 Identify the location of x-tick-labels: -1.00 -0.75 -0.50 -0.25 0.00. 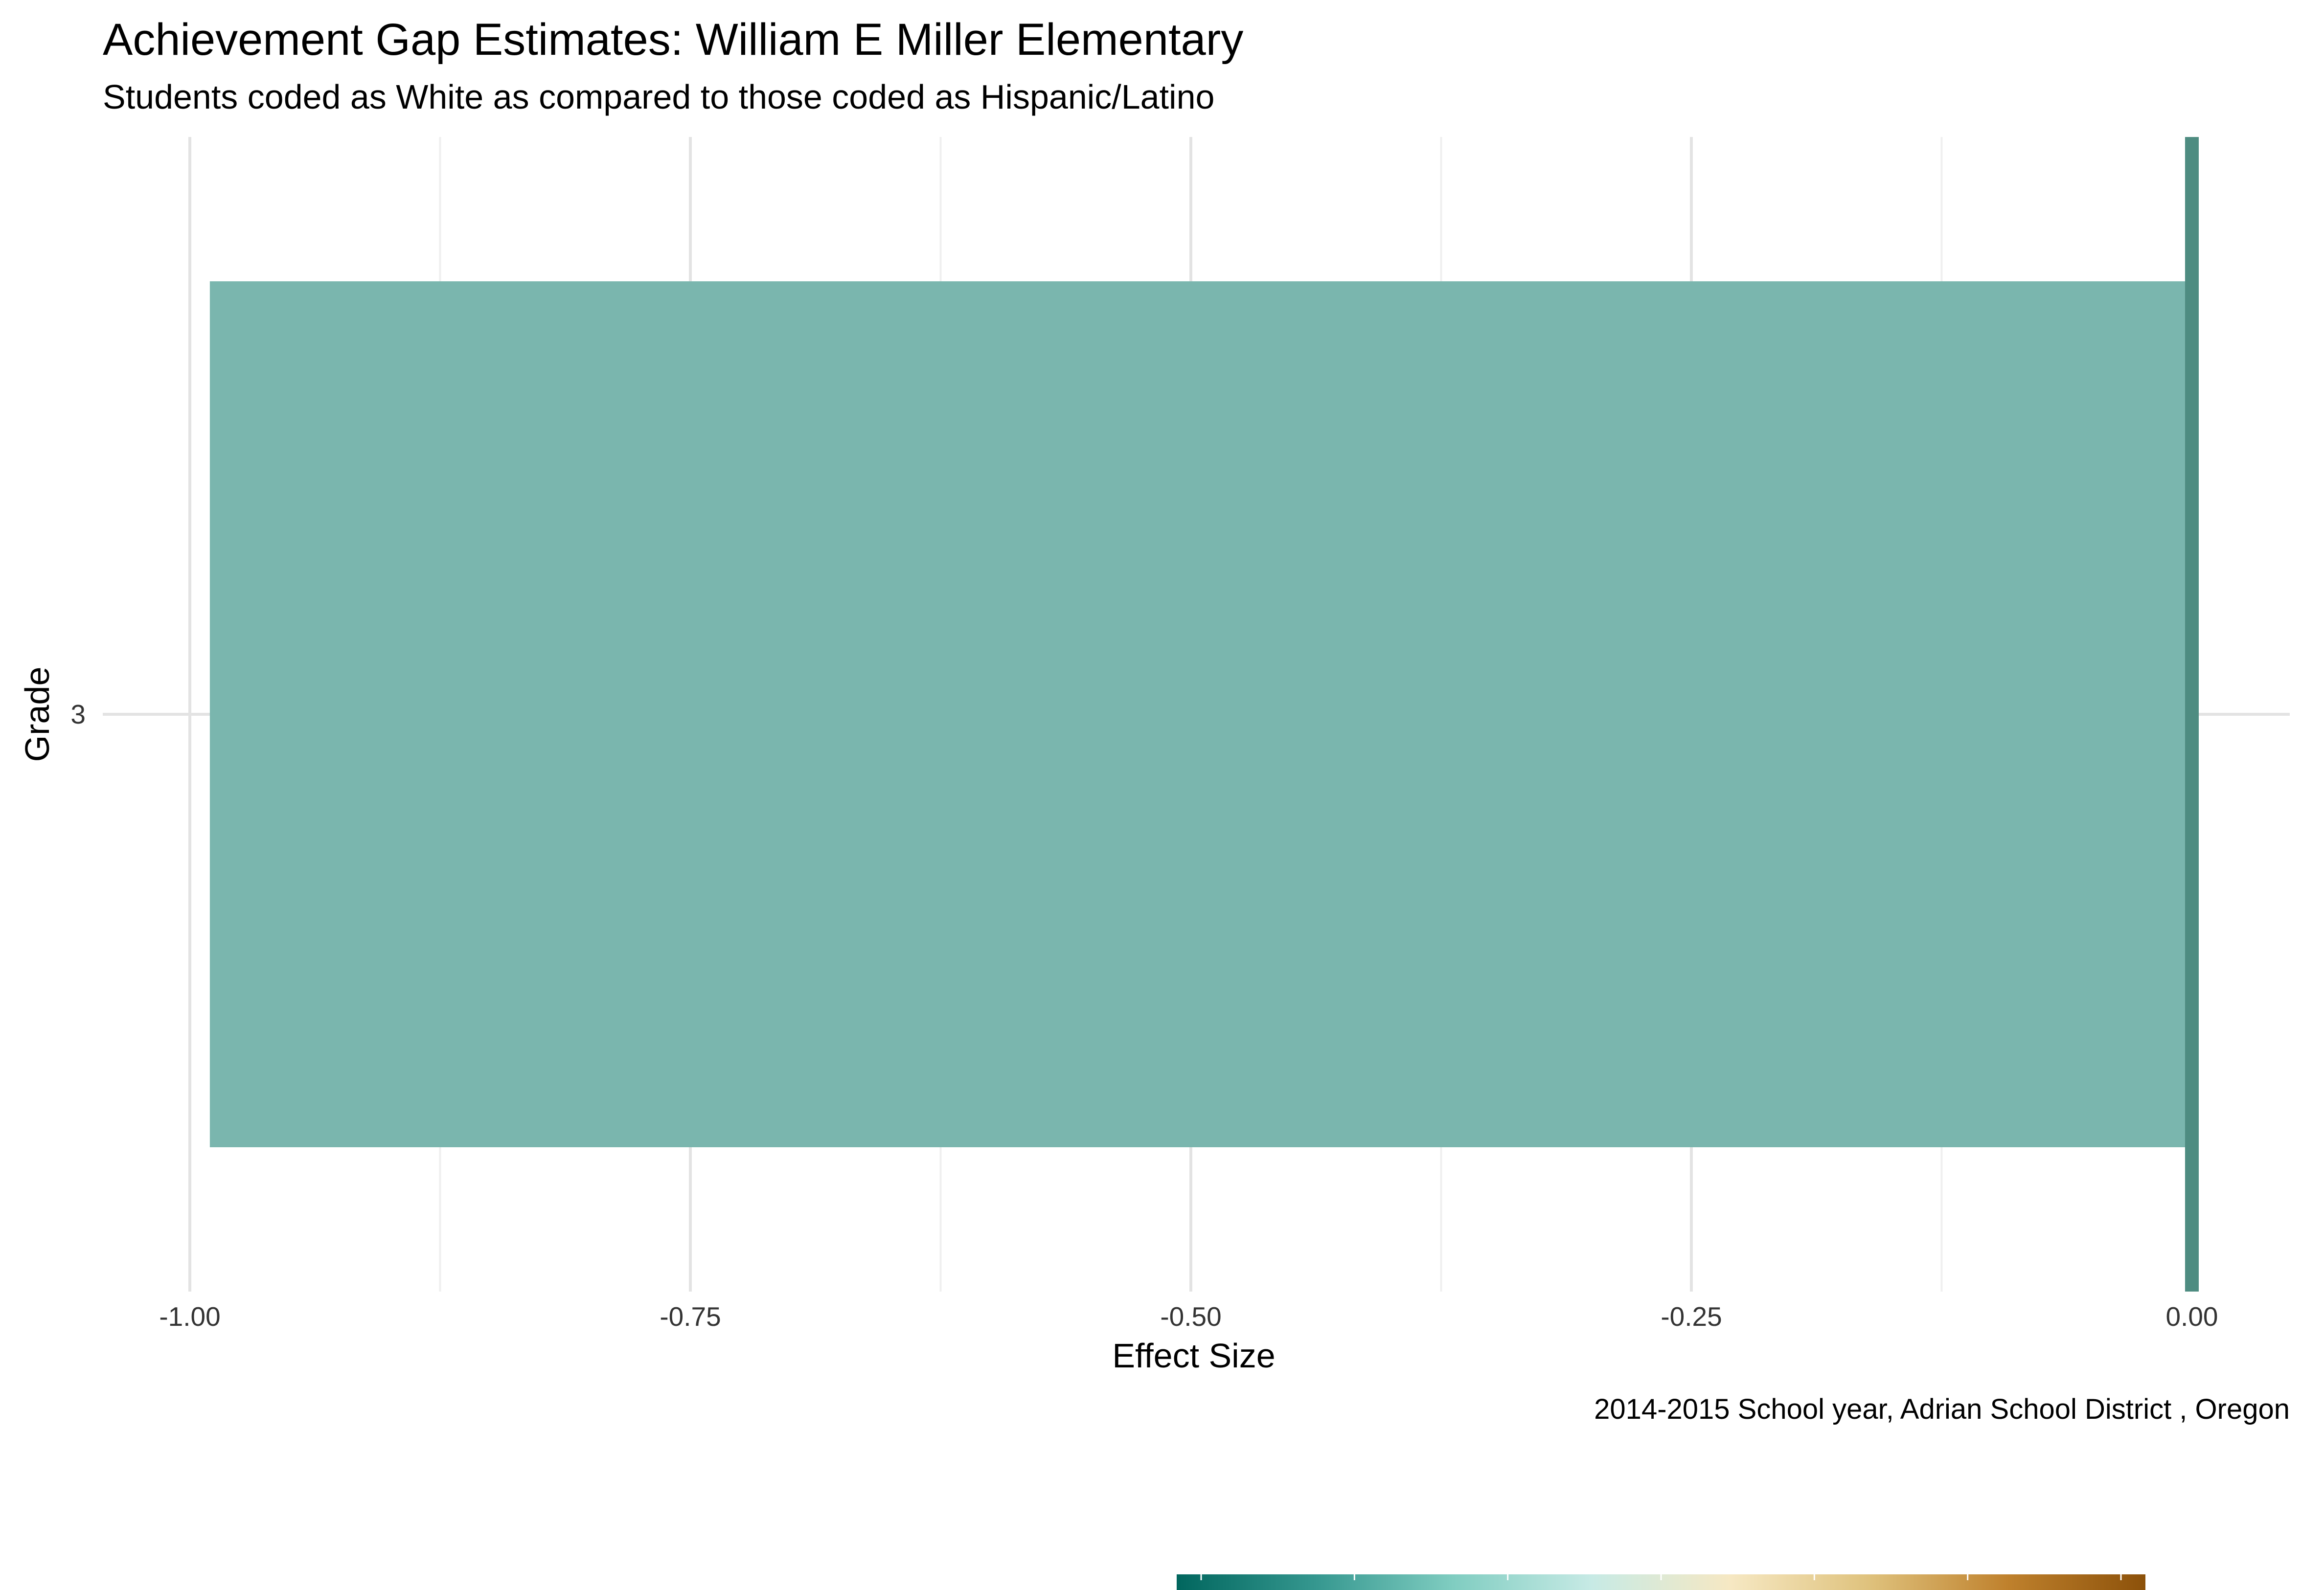
(1189, 1317).